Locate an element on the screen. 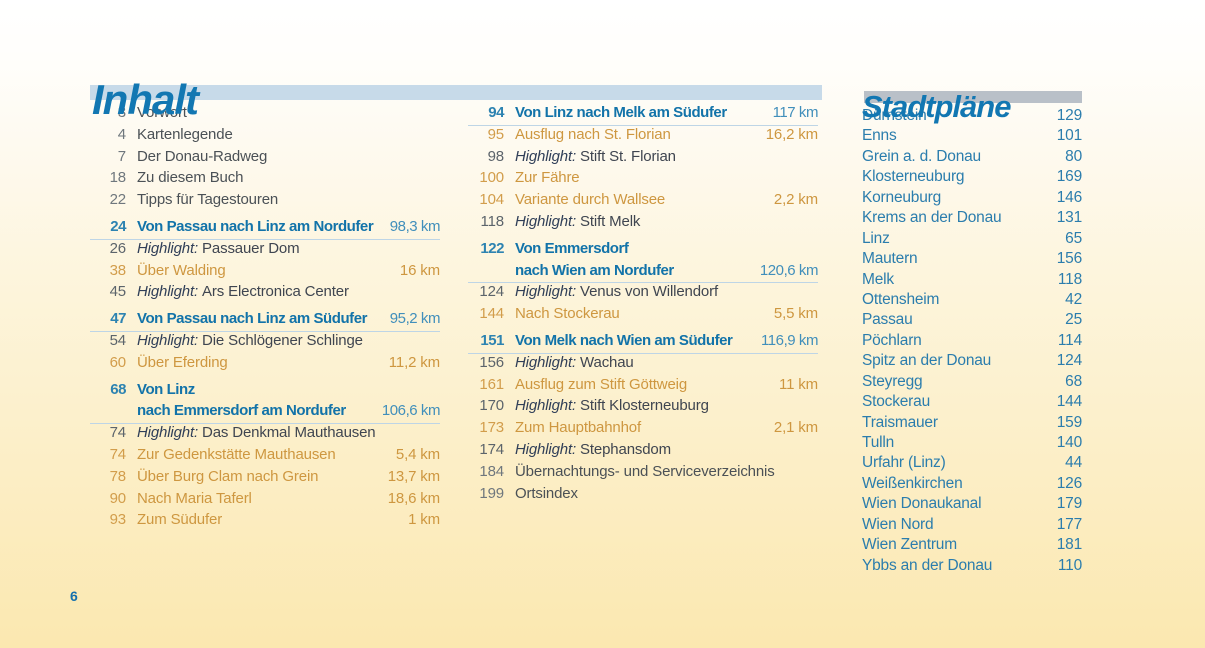 Image resolution: width=1205 pixels, height=648 pixels. toc-entry: 93 Zum Südufer 1 km is located at coordinates (265, 522).